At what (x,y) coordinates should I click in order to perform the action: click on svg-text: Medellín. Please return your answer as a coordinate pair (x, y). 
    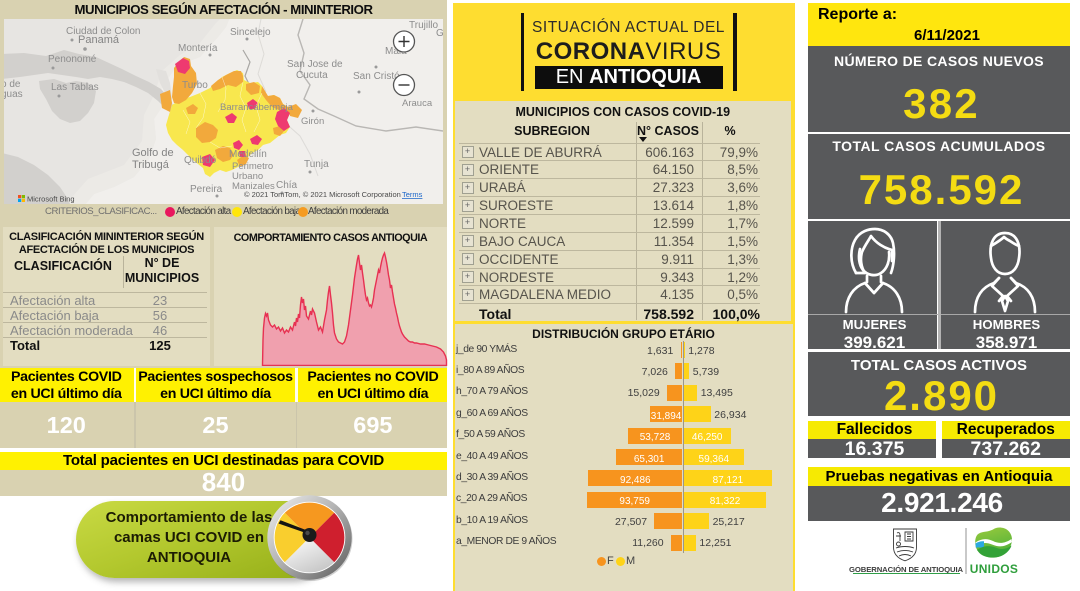
    Looking at the image, I should click on (248, 154).